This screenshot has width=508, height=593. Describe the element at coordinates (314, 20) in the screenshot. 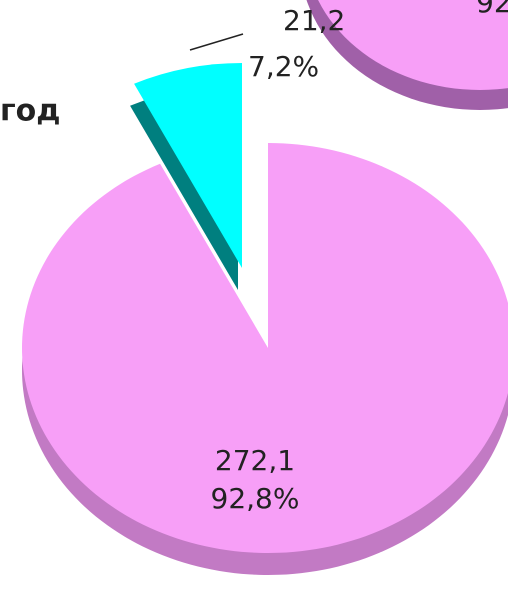

I see `value-label: 21,2` at that location.